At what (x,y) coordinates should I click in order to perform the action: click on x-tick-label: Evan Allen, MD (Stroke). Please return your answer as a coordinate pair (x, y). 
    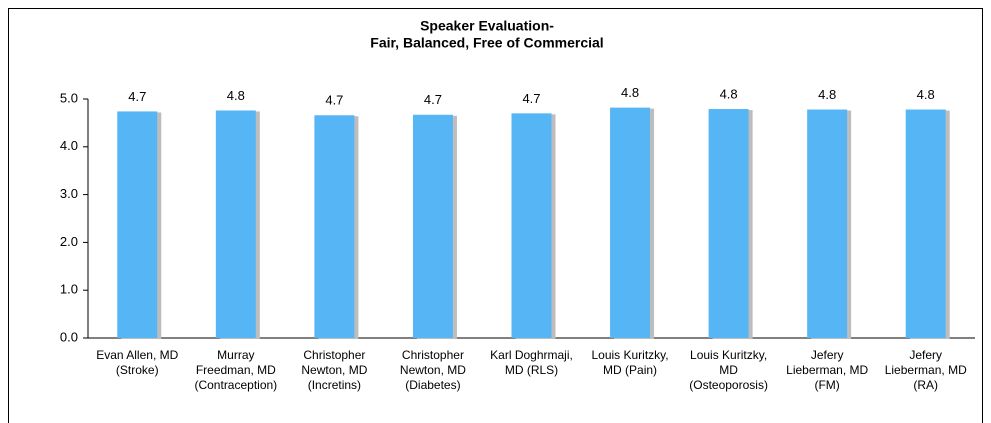
    Looking at the image, I should click on (137, 362).